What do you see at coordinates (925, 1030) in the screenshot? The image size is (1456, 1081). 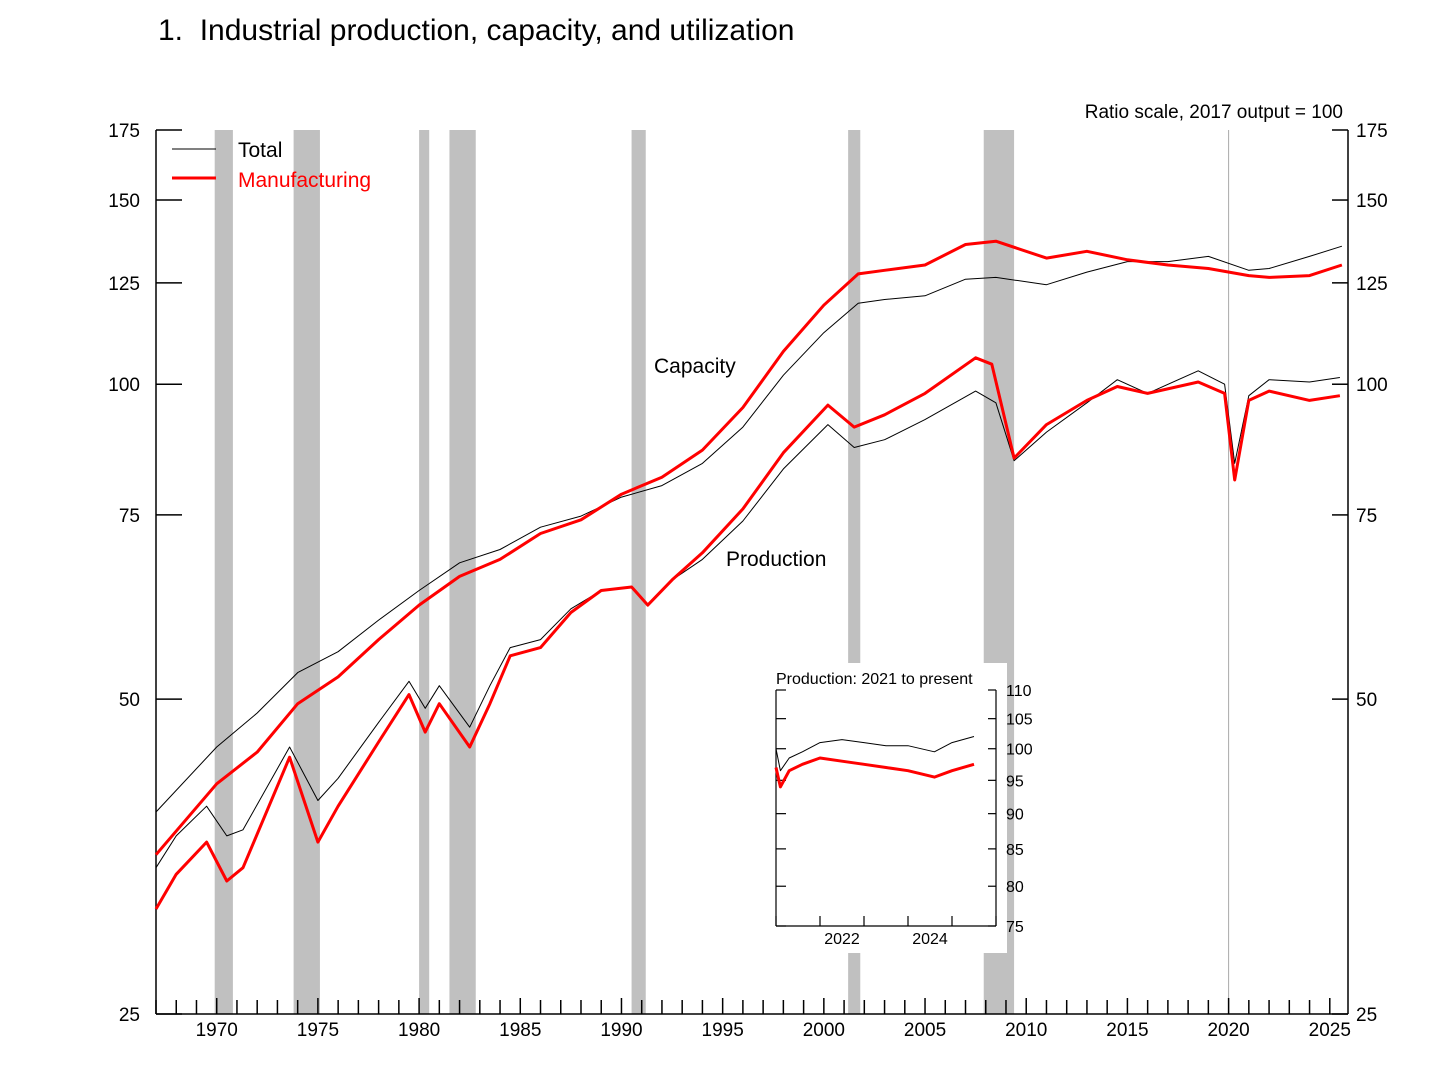 I see `x-tick-label: 2005` at bounding box center [925, 1030].